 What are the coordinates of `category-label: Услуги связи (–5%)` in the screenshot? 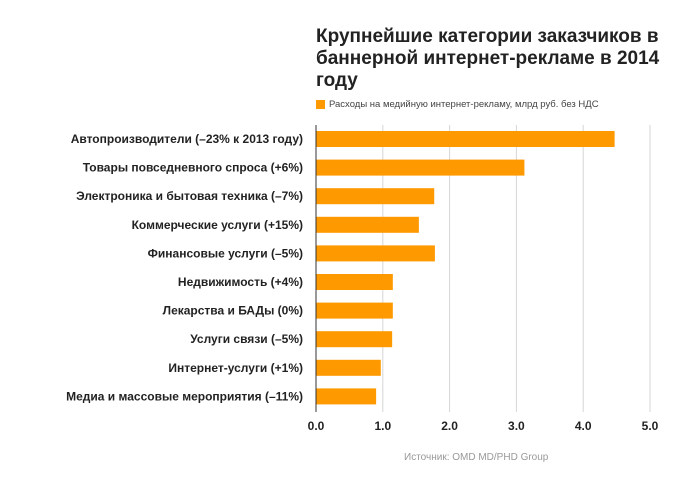 It's located at (246, 339).